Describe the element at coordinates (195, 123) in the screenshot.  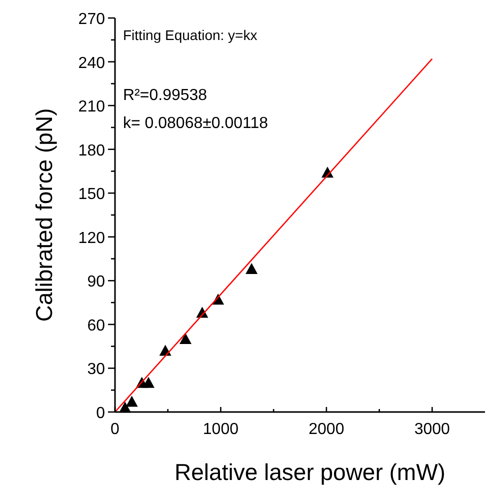
I see `annotation: k= 0.08068±0.00118` at that location.